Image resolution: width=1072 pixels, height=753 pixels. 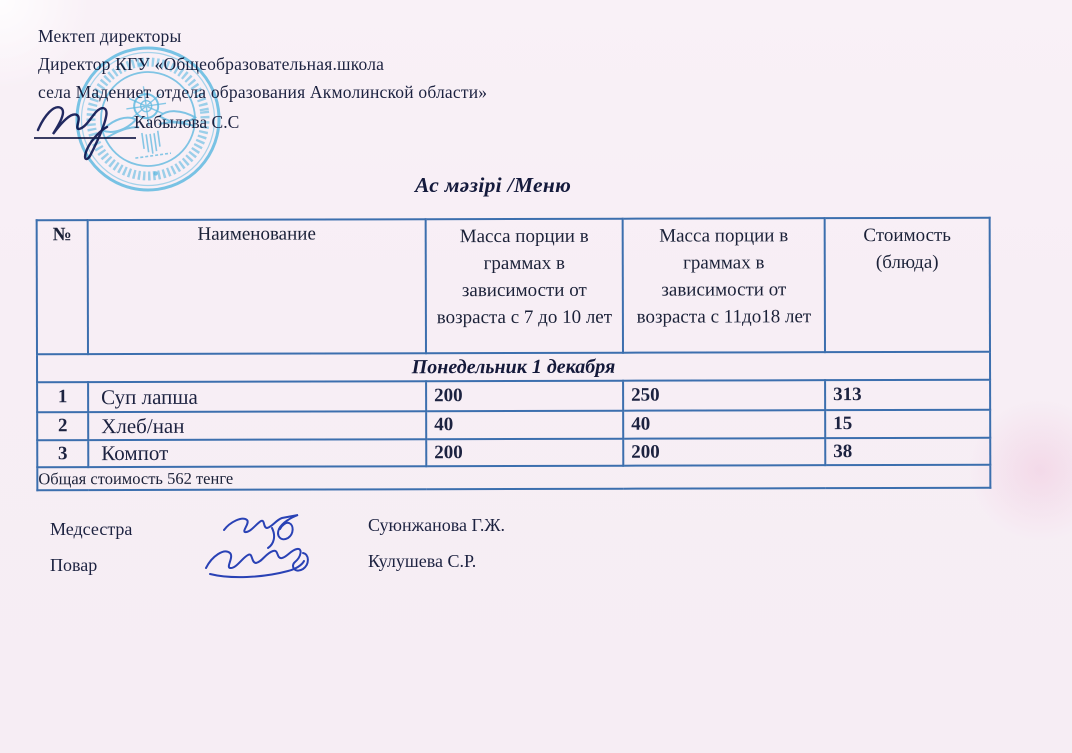 I want to click on table-row: 1 Суп лапша 200 250 313, so click(x=514, y=396).